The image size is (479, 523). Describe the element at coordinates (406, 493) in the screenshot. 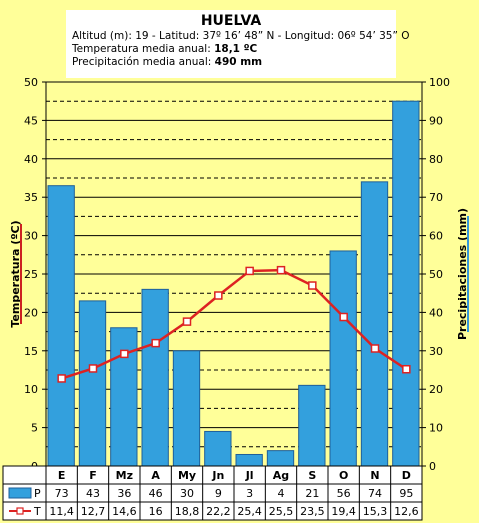

I see `table-cell-precipitation: 95` at that location.